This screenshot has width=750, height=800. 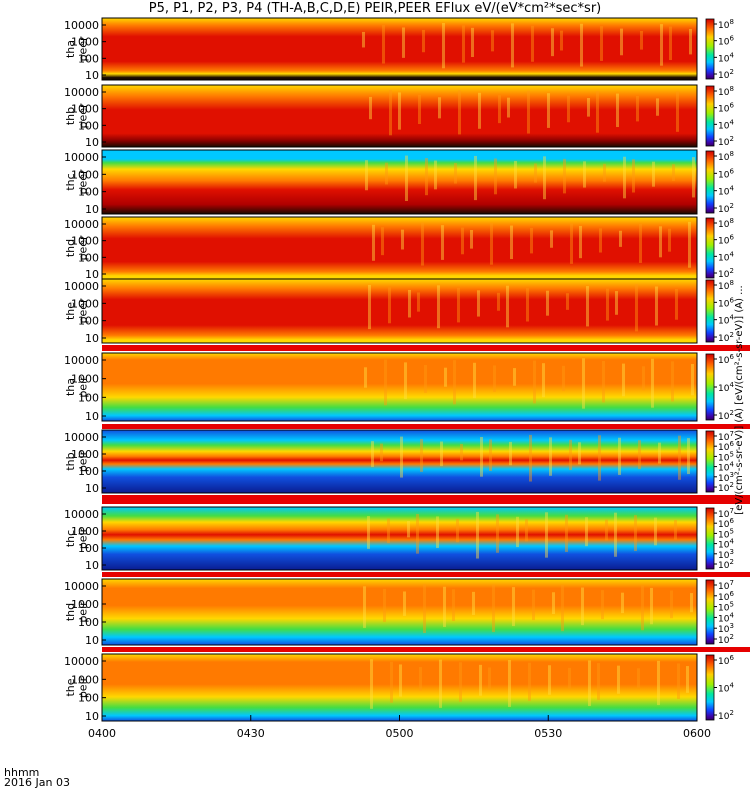 What do you see at coordinates (88, 698) in the screenshot?
I see `y-tick-label-the-peir-1: 100` at bounding box center [88, 698].